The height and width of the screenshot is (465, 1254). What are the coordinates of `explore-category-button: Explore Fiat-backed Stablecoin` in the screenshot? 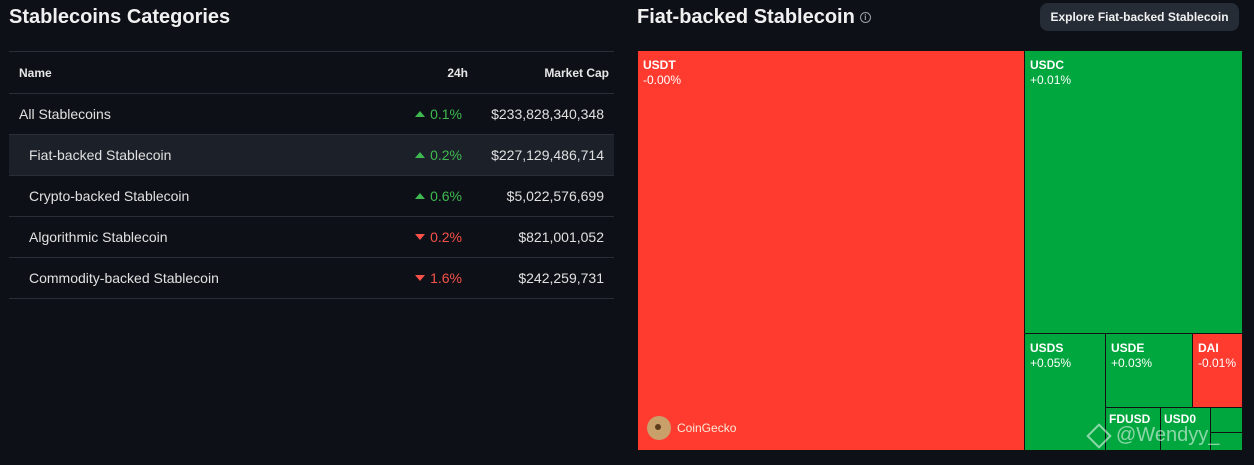 It's located at (1139, 17).